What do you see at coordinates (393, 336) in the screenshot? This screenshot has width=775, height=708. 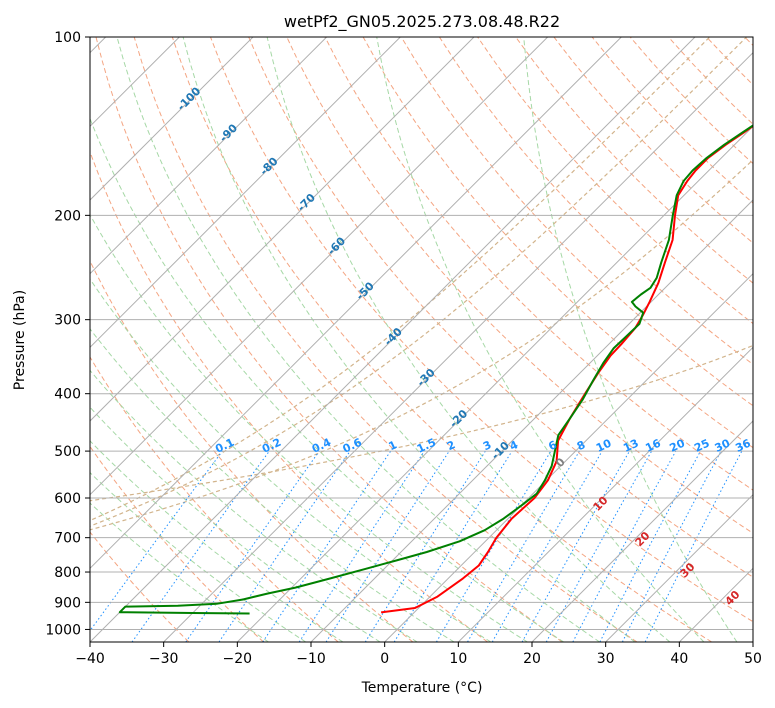 I see `dry-adiabat-label: -40` at bounding box center [393, 336].